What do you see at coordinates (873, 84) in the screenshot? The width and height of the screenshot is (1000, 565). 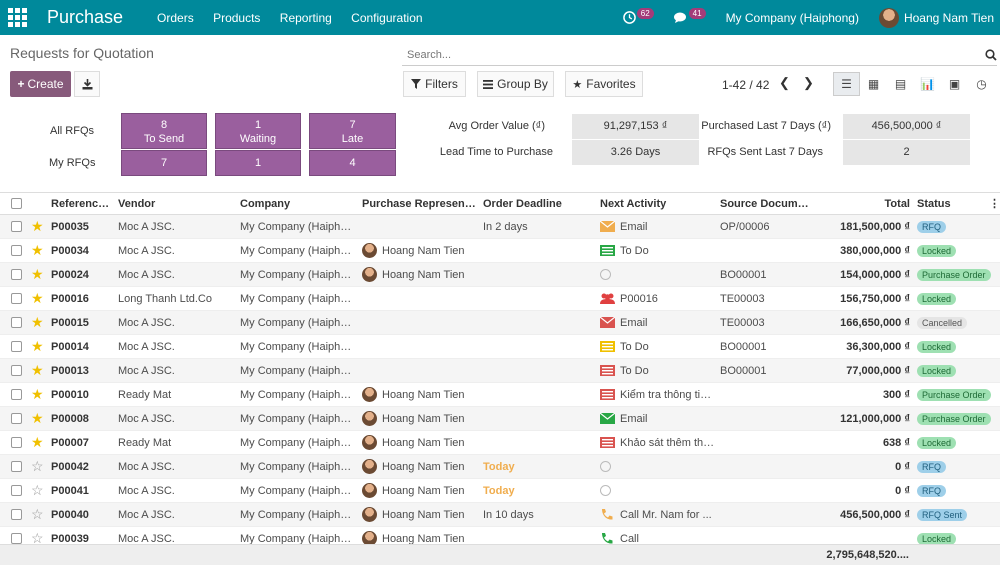 I see `kanban-view-icon: ▦` at bounding box center [873, 84].